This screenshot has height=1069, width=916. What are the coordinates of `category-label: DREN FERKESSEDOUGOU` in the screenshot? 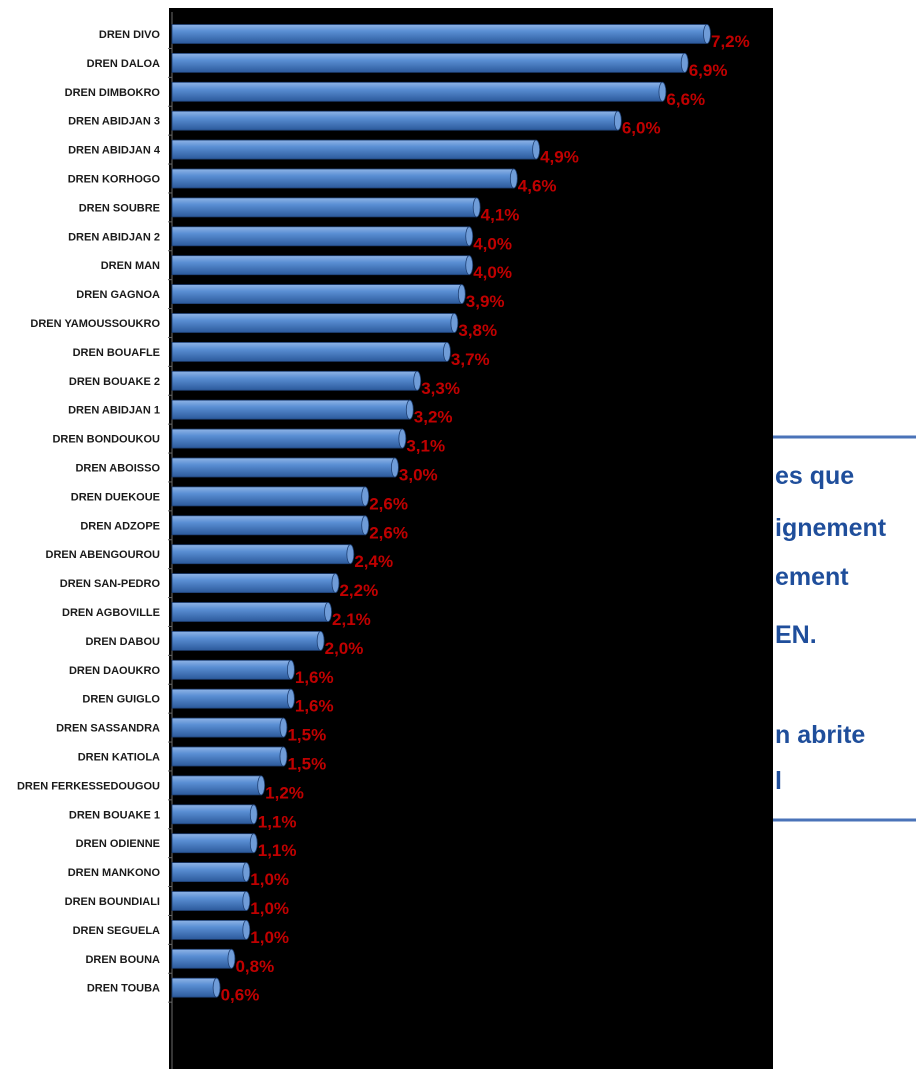 It's located at (88, 786).